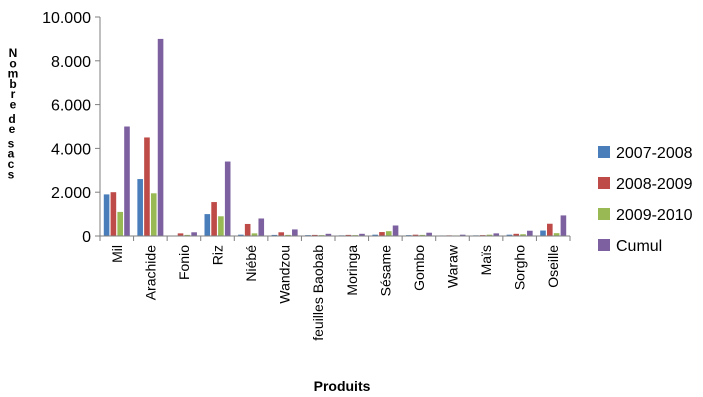 Image resolution: width=703 pixels, height=397 pixels. I want to click on y-axis-ticks: 0 2.000 4.000 6.000 8.000 10.000, so click(71, 128).